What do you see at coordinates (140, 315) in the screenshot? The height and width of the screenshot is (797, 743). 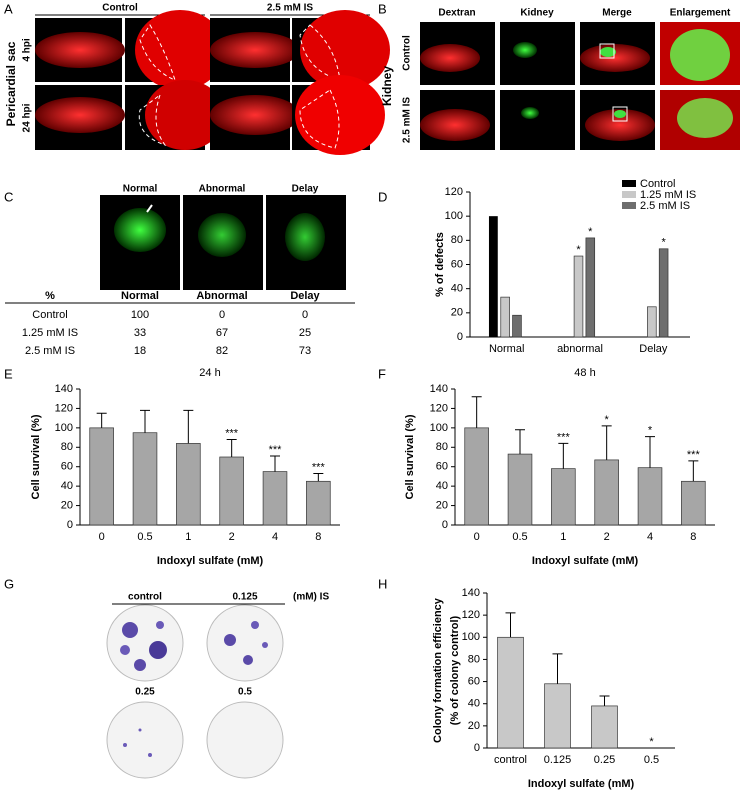 I see `table-cell: 100` at bounding box center [140, 315].